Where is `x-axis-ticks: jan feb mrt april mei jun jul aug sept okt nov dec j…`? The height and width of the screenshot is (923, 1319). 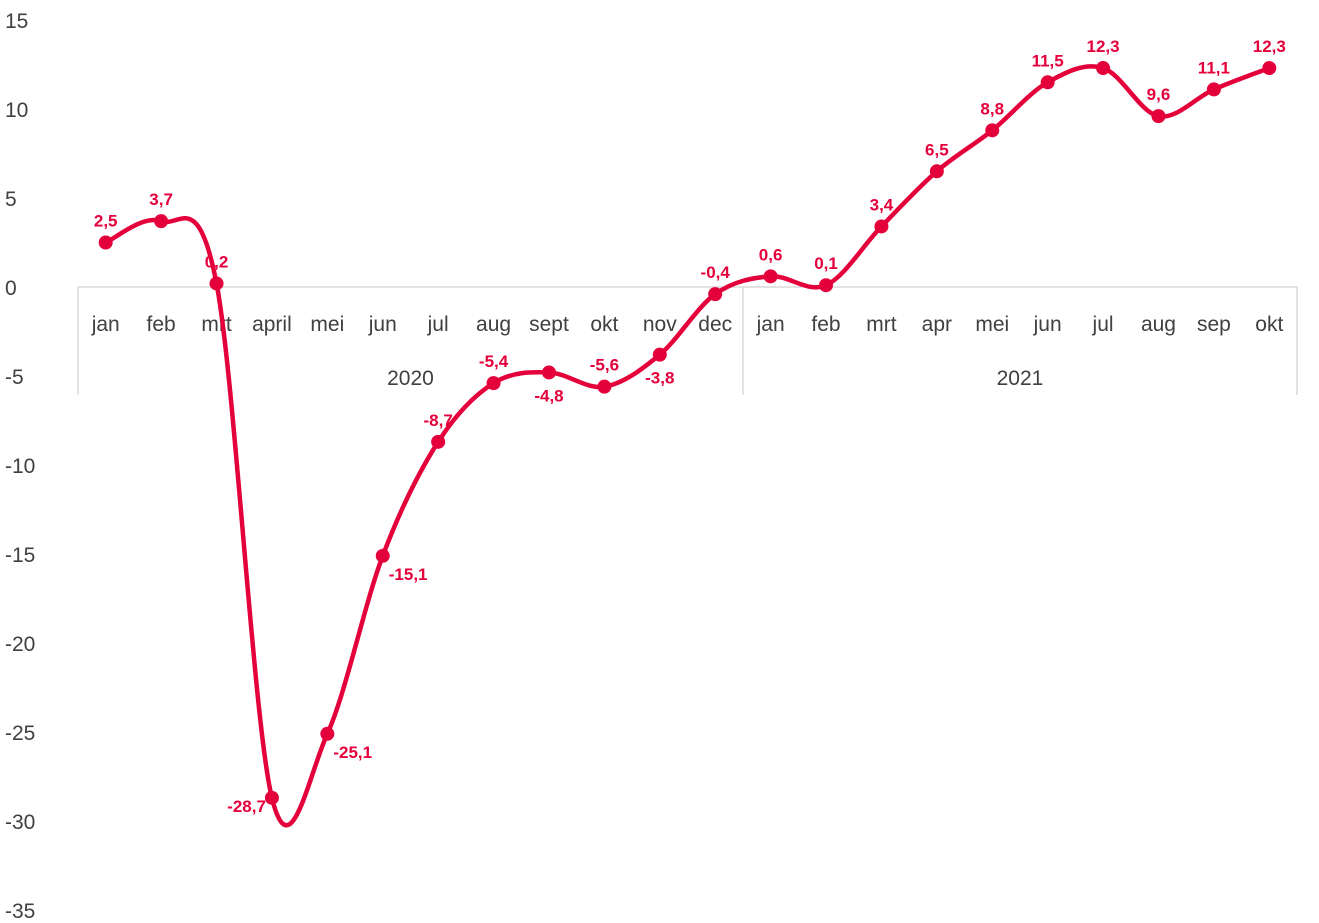 x-axis-ticks: jan feb mrt april mei jun jul aug sept okt nov dec j… is located at coordinates (687, 351).